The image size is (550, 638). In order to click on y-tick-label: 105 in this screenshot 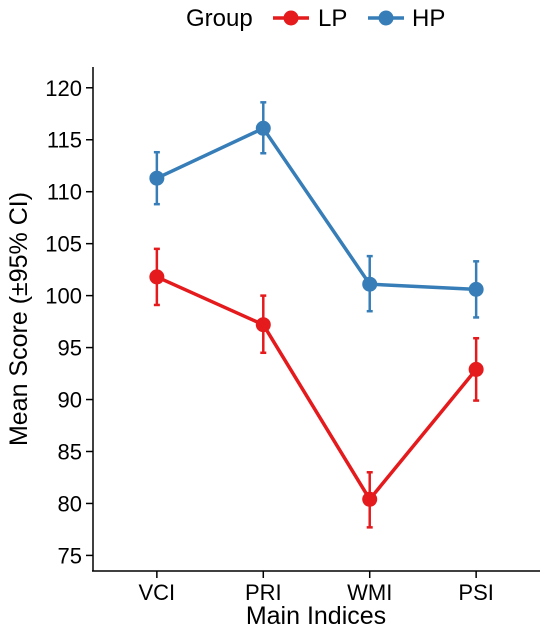, I will do `click(63, 244)`.